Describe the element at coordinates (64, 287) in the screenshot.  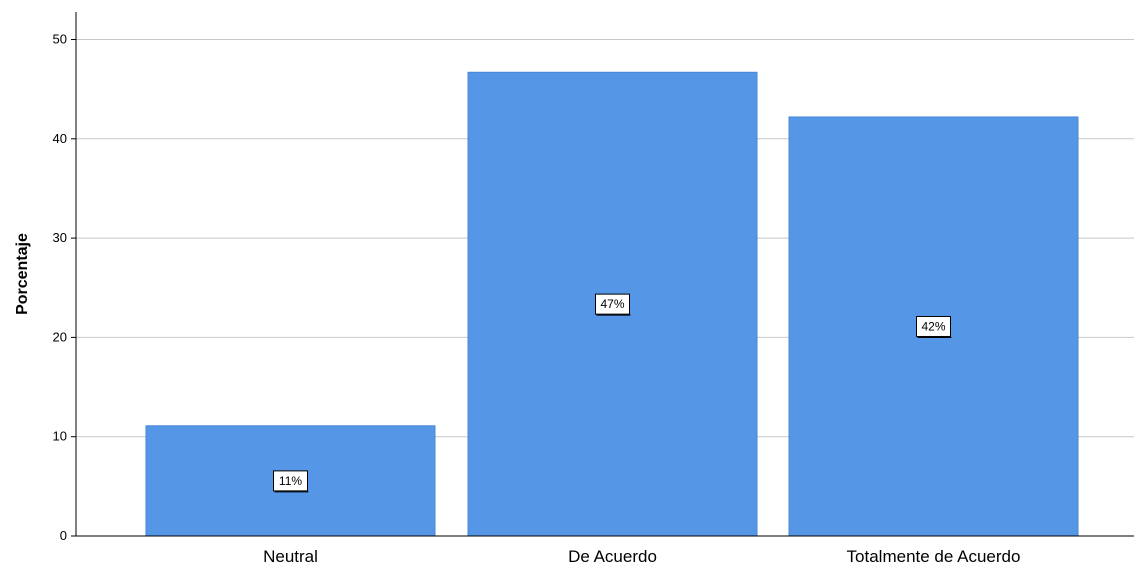
I see `y-tick-labels: 0 10 20 30 40 50` at that location.